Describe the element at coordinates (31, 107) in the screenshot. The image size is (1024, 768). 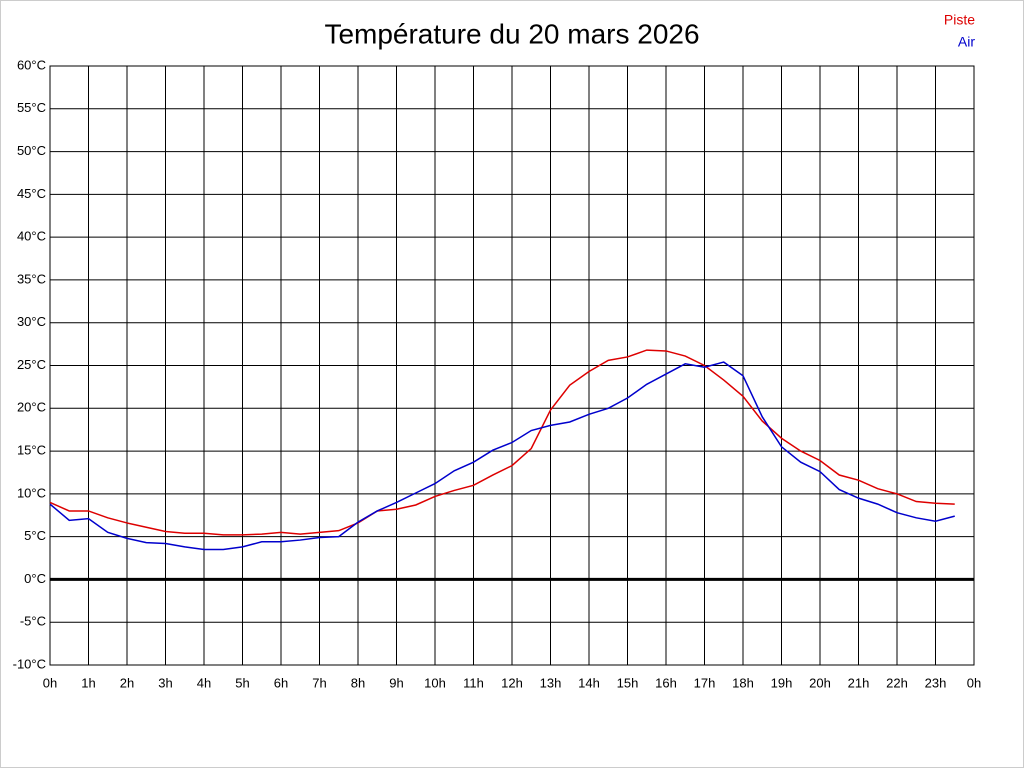
I see `y-tick-label: 55°C` at that location.